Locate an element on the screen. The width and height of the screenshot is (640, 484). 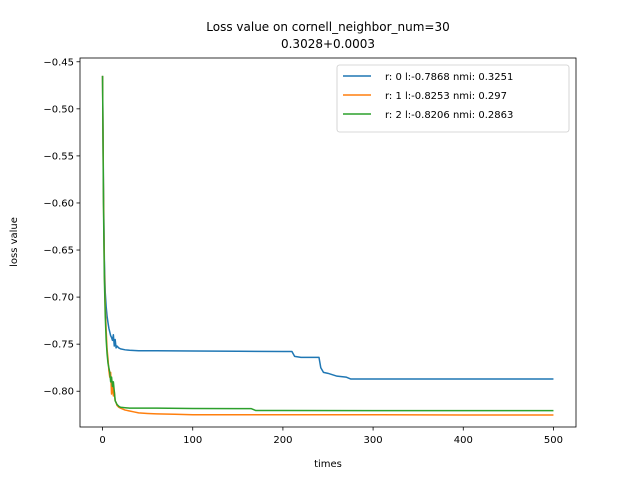
legend-label-2: r: 2 l:-0.8206 nmi: 0.2863 is located at coordinates (449, 115).